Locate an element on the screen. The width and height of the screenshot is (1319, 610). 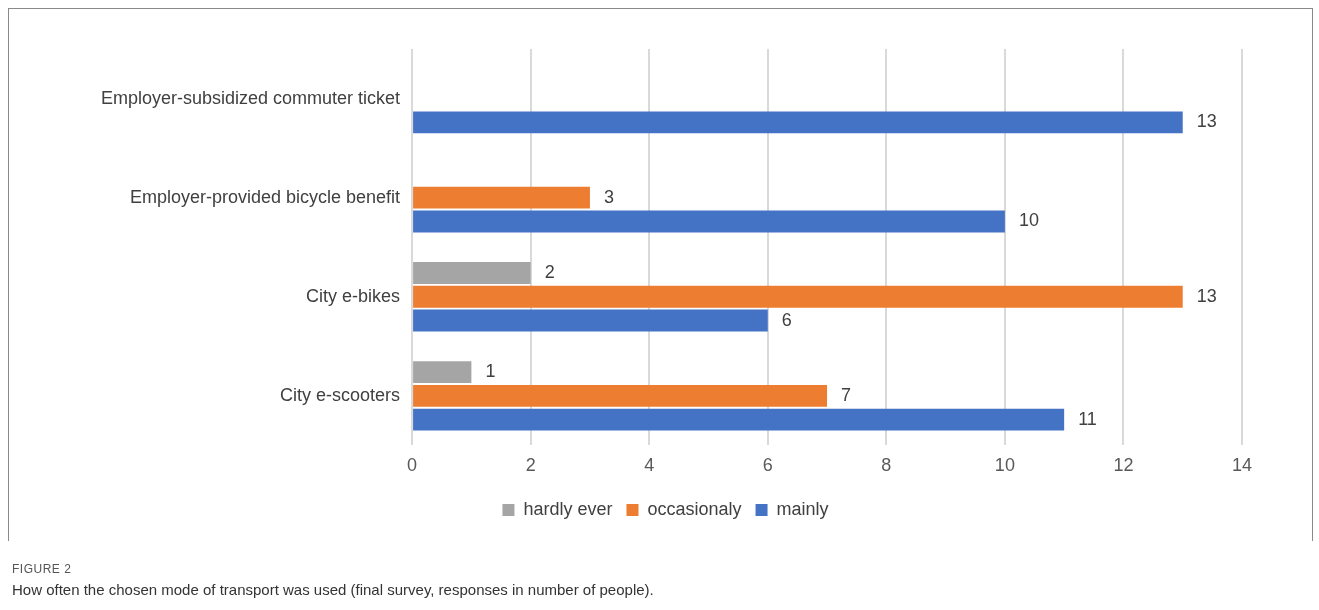
data-label: 6 is located at coordinates (786, 319).